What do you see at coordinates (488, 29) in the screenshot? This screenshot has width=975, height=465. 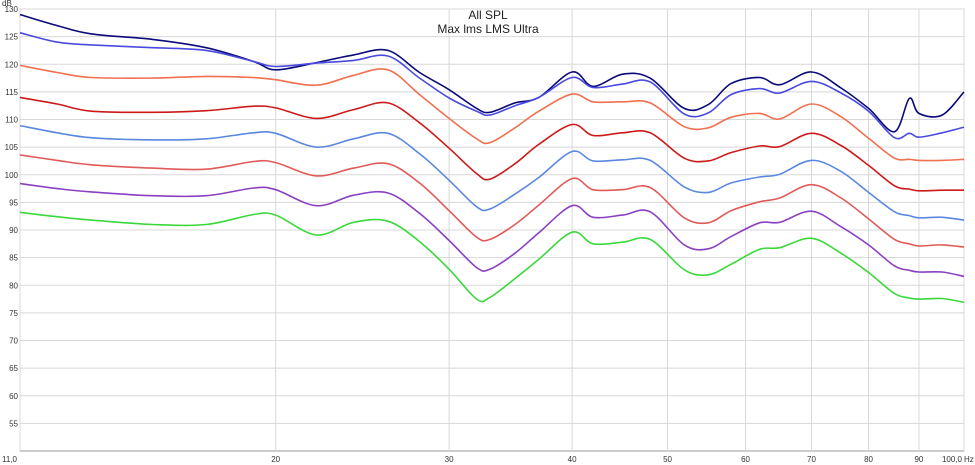 I see `chart-subtitle: Max lms LMS Ultra` at bounding box center [488, 29].